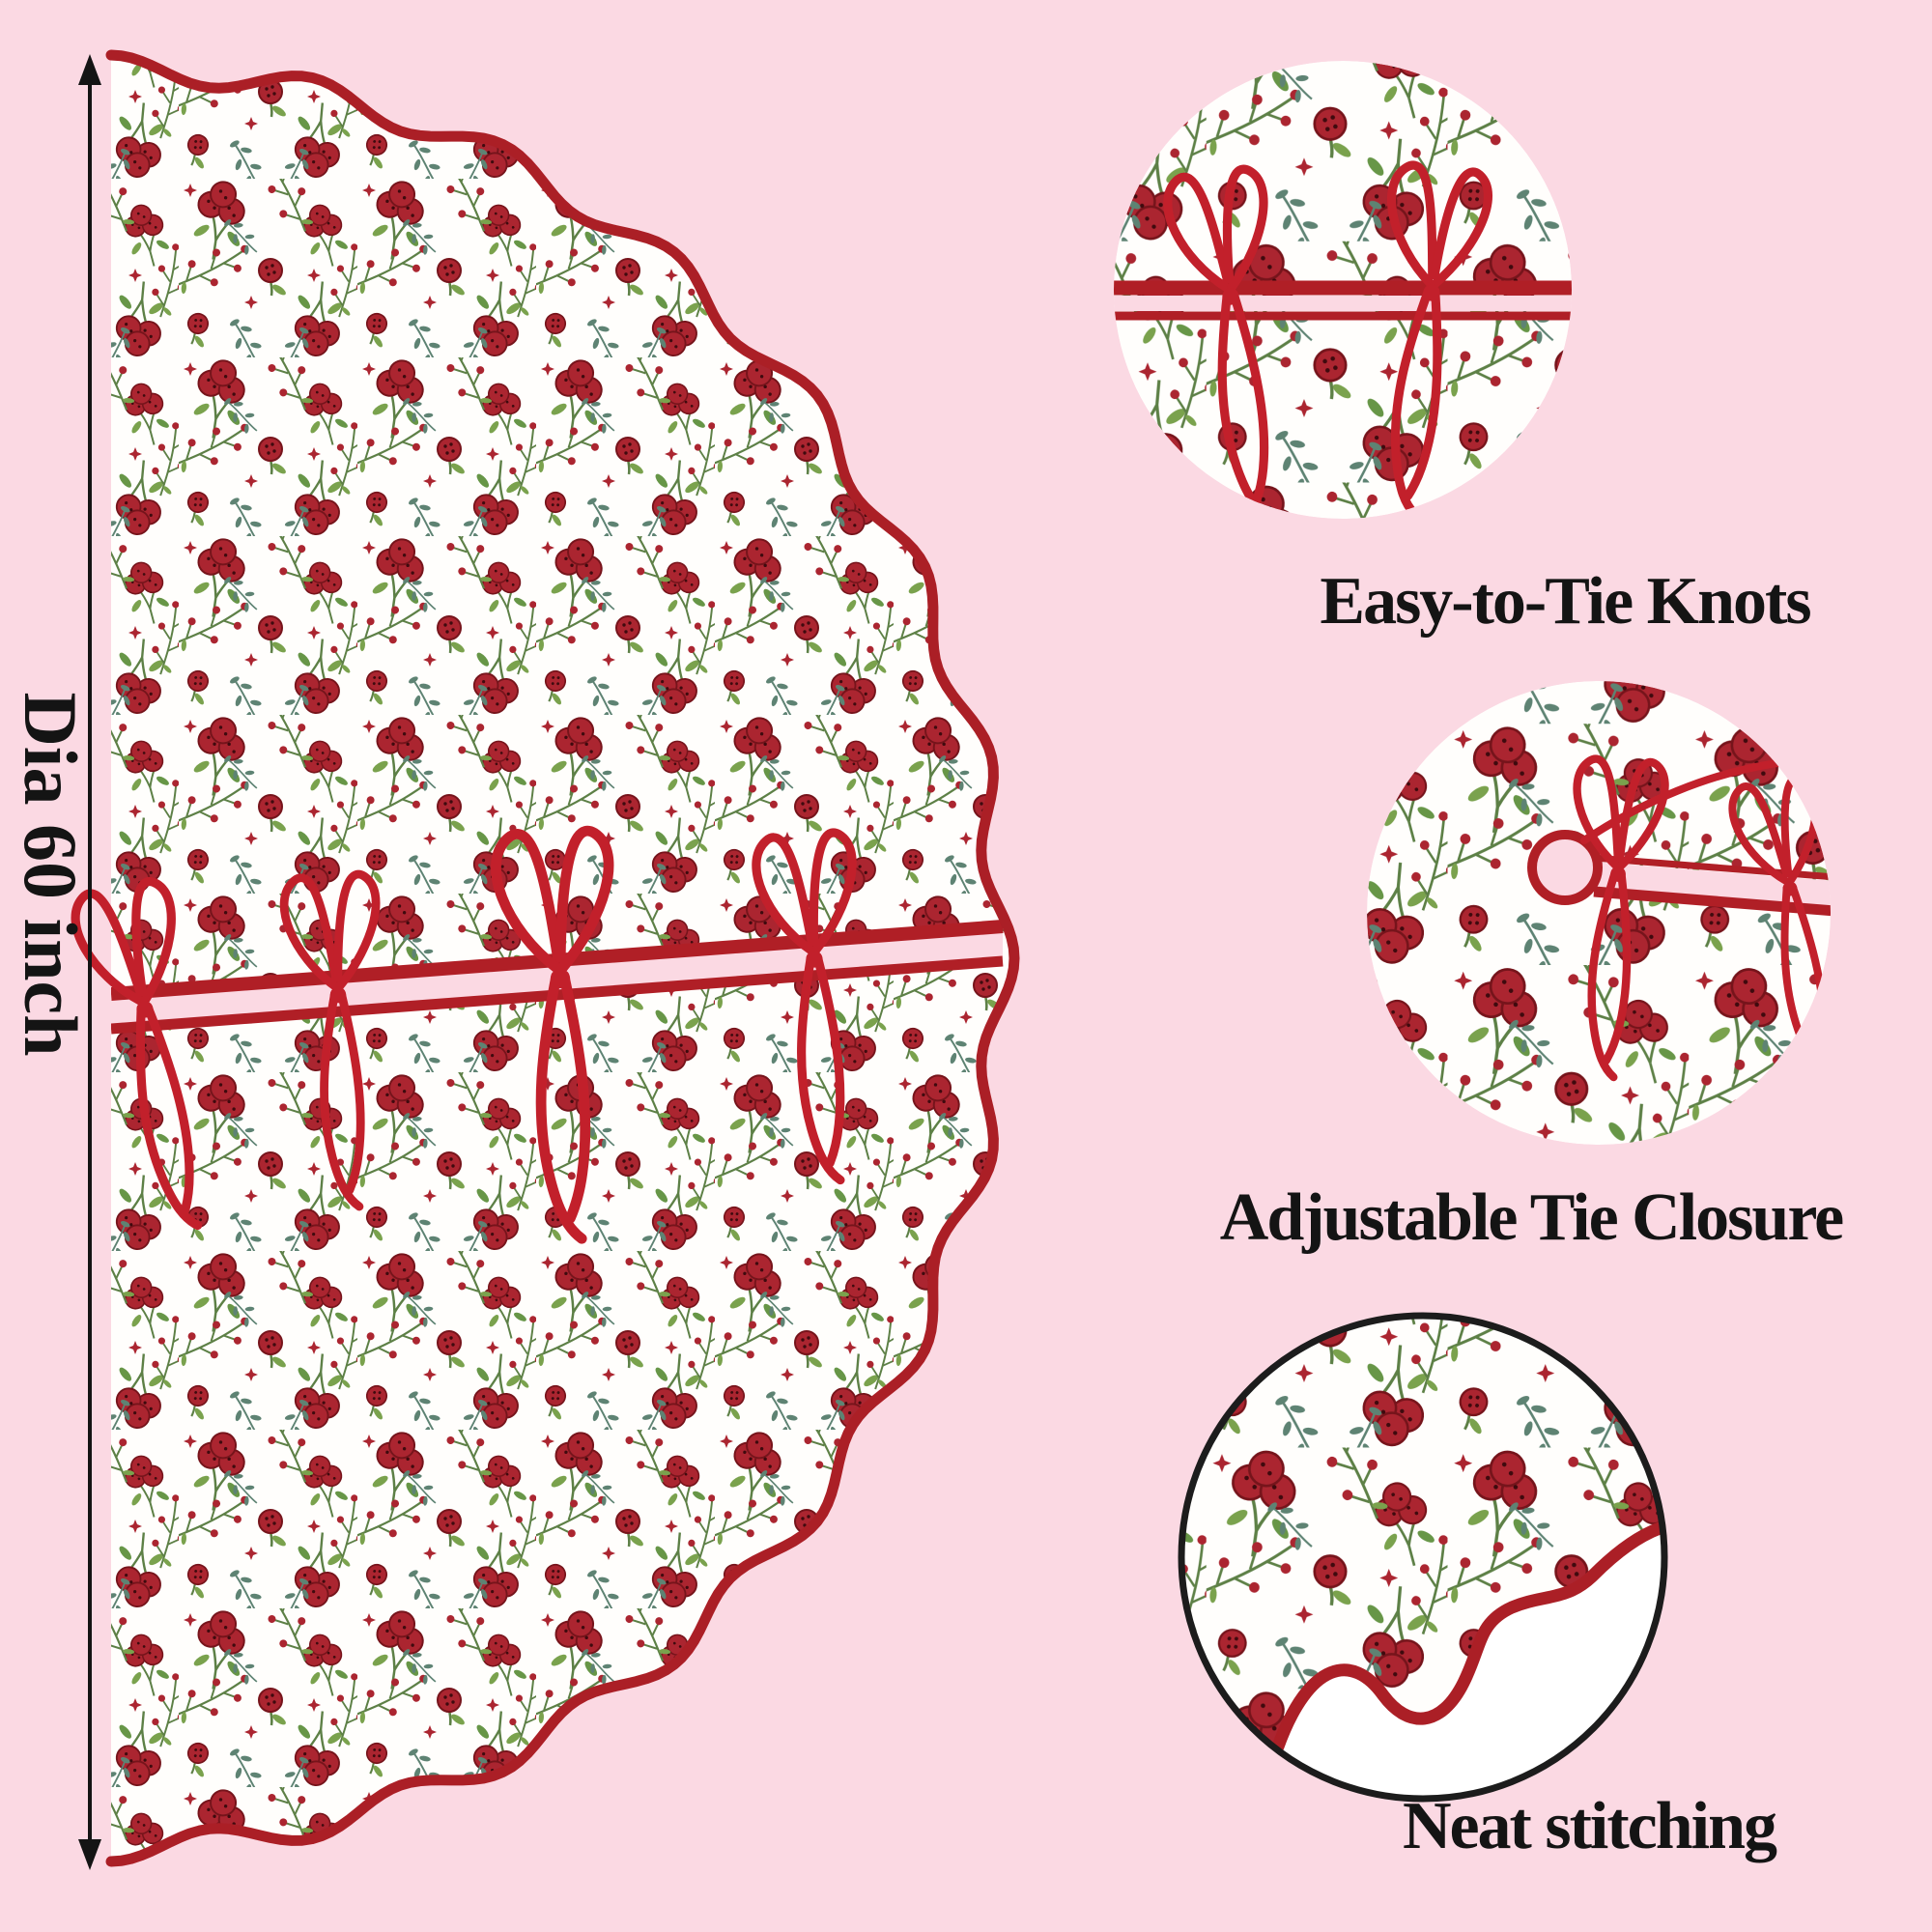 This screenshot has height=1932, width=1932. Describe the element at coordinates (1565, 601) in the screenshot. I see `caption-easy-tie-knots: Easy-to-Tie Knots` at that location.